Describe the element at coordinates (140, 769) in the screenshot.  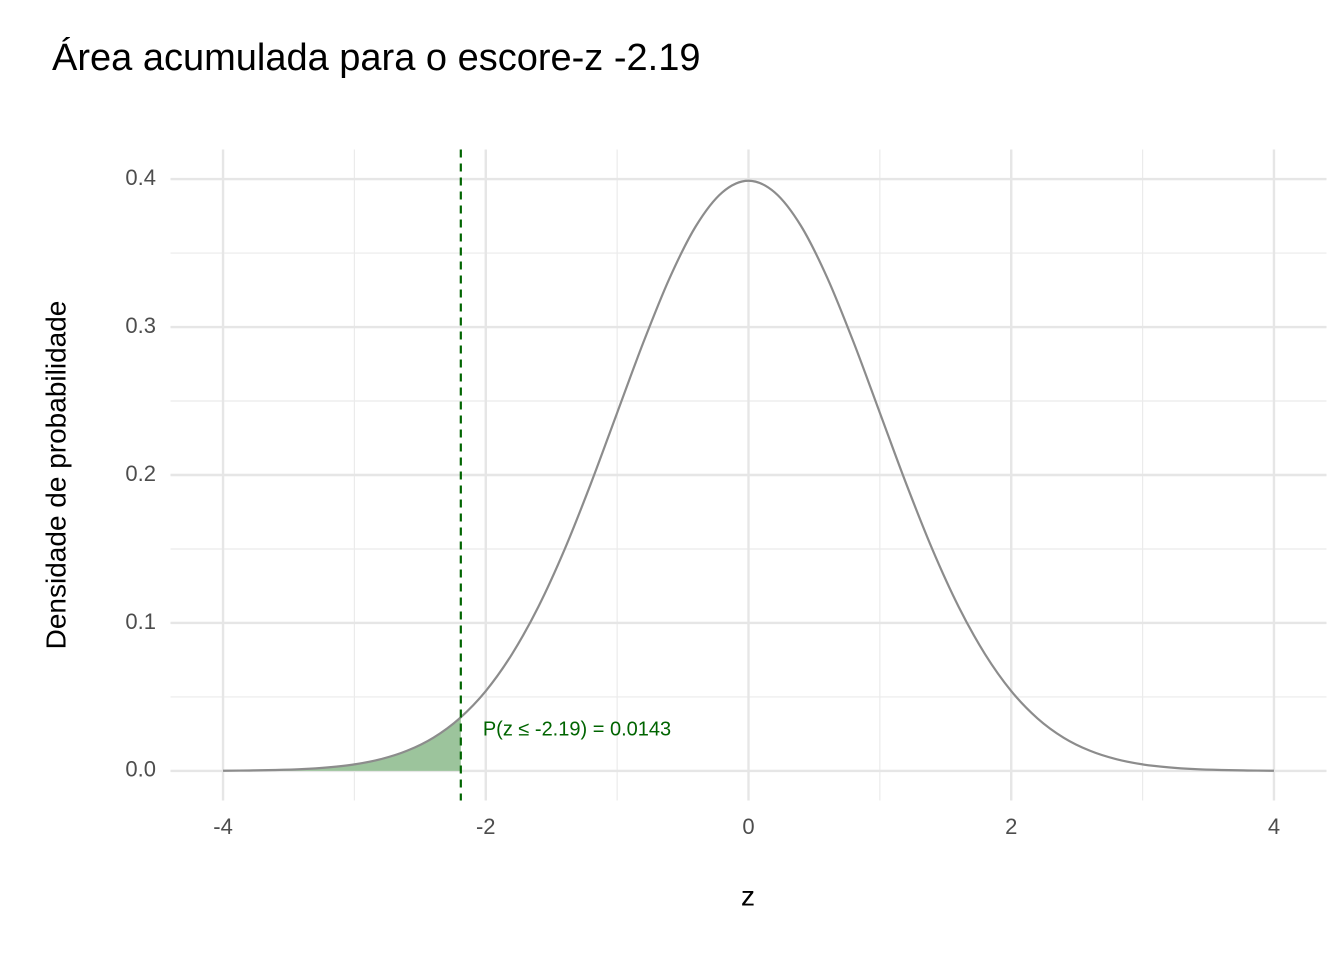
I see `y-tick-label: 0.0` at that location.